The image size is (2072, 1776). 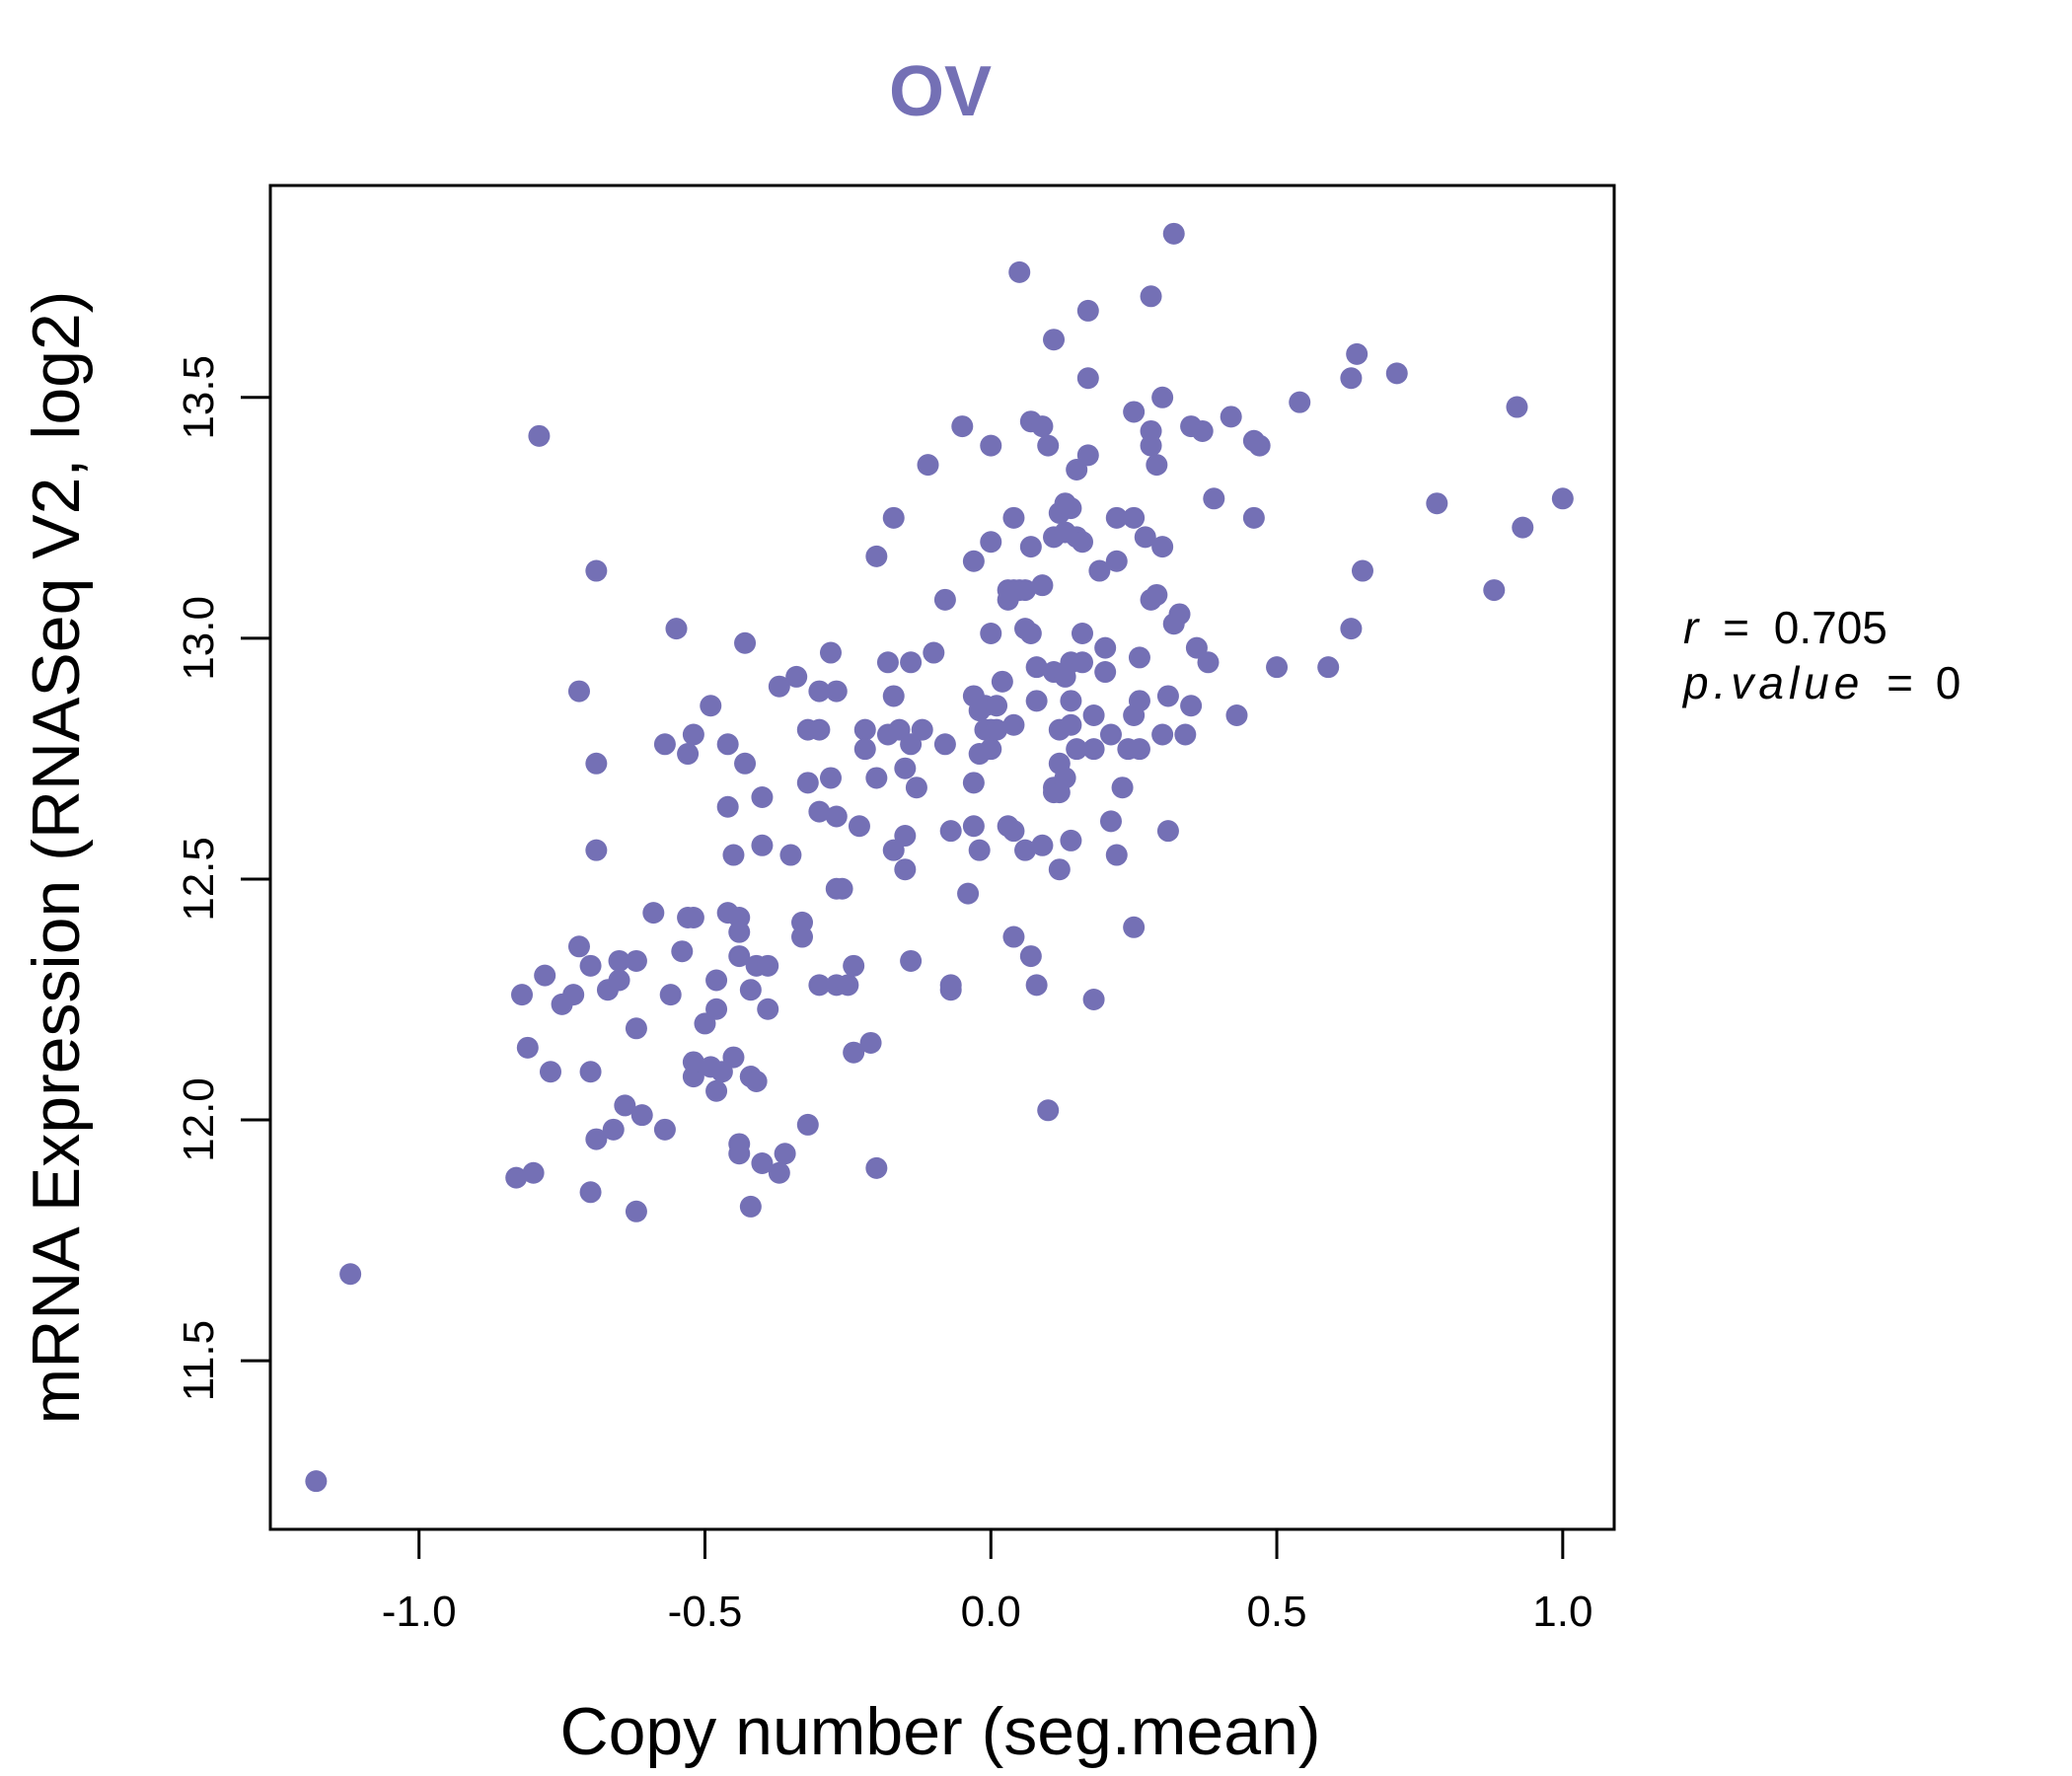 I want to click on r-statistic: r = 0.705, so click(x=1785, y=628).